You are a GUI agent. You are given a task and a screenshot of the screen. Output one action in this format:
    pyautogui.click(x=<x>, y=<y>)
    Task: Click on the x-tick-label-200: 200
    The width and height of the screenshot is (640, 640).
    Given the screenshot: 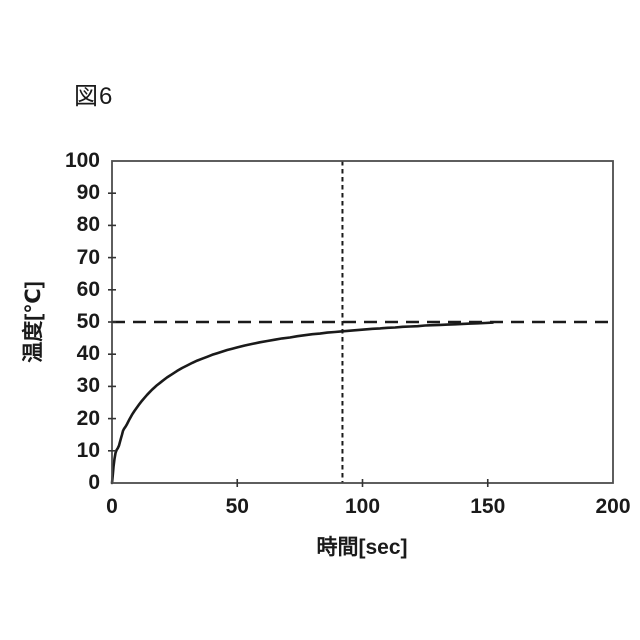 What is the action you would take?
    pyautogui.click(x=613, y=506)
    